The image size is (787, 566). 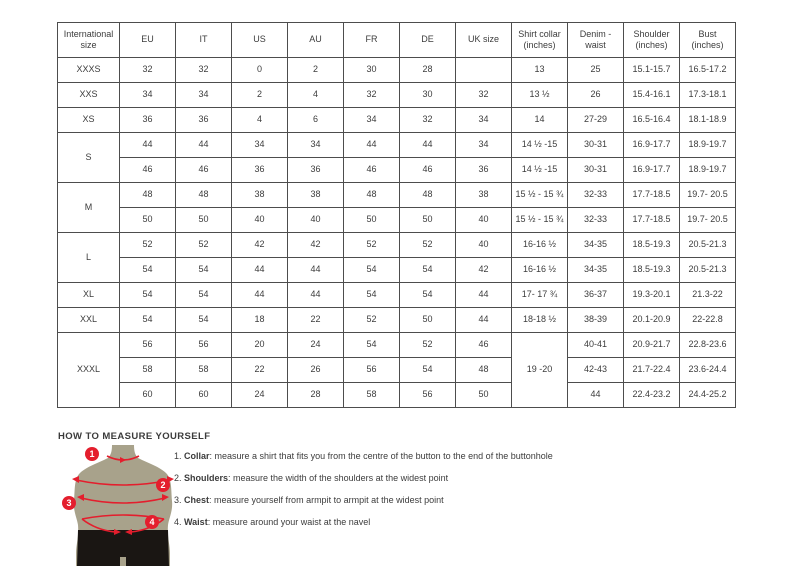 What do you see at coordinates (203, 370) in the screenshot?
I see `table-cell: 58` at bounding box center [203, 370].